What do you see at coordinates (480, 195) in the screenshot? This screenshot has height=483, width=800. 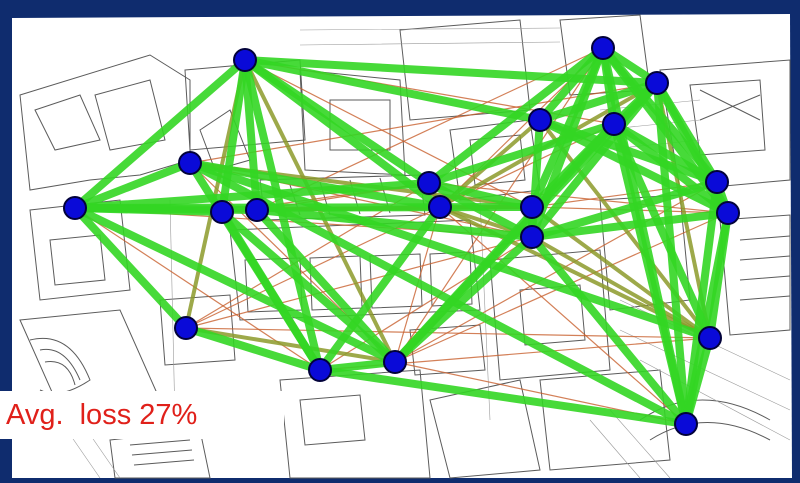 I see `link-good-n8-n11` at bounding box center [480, 195].